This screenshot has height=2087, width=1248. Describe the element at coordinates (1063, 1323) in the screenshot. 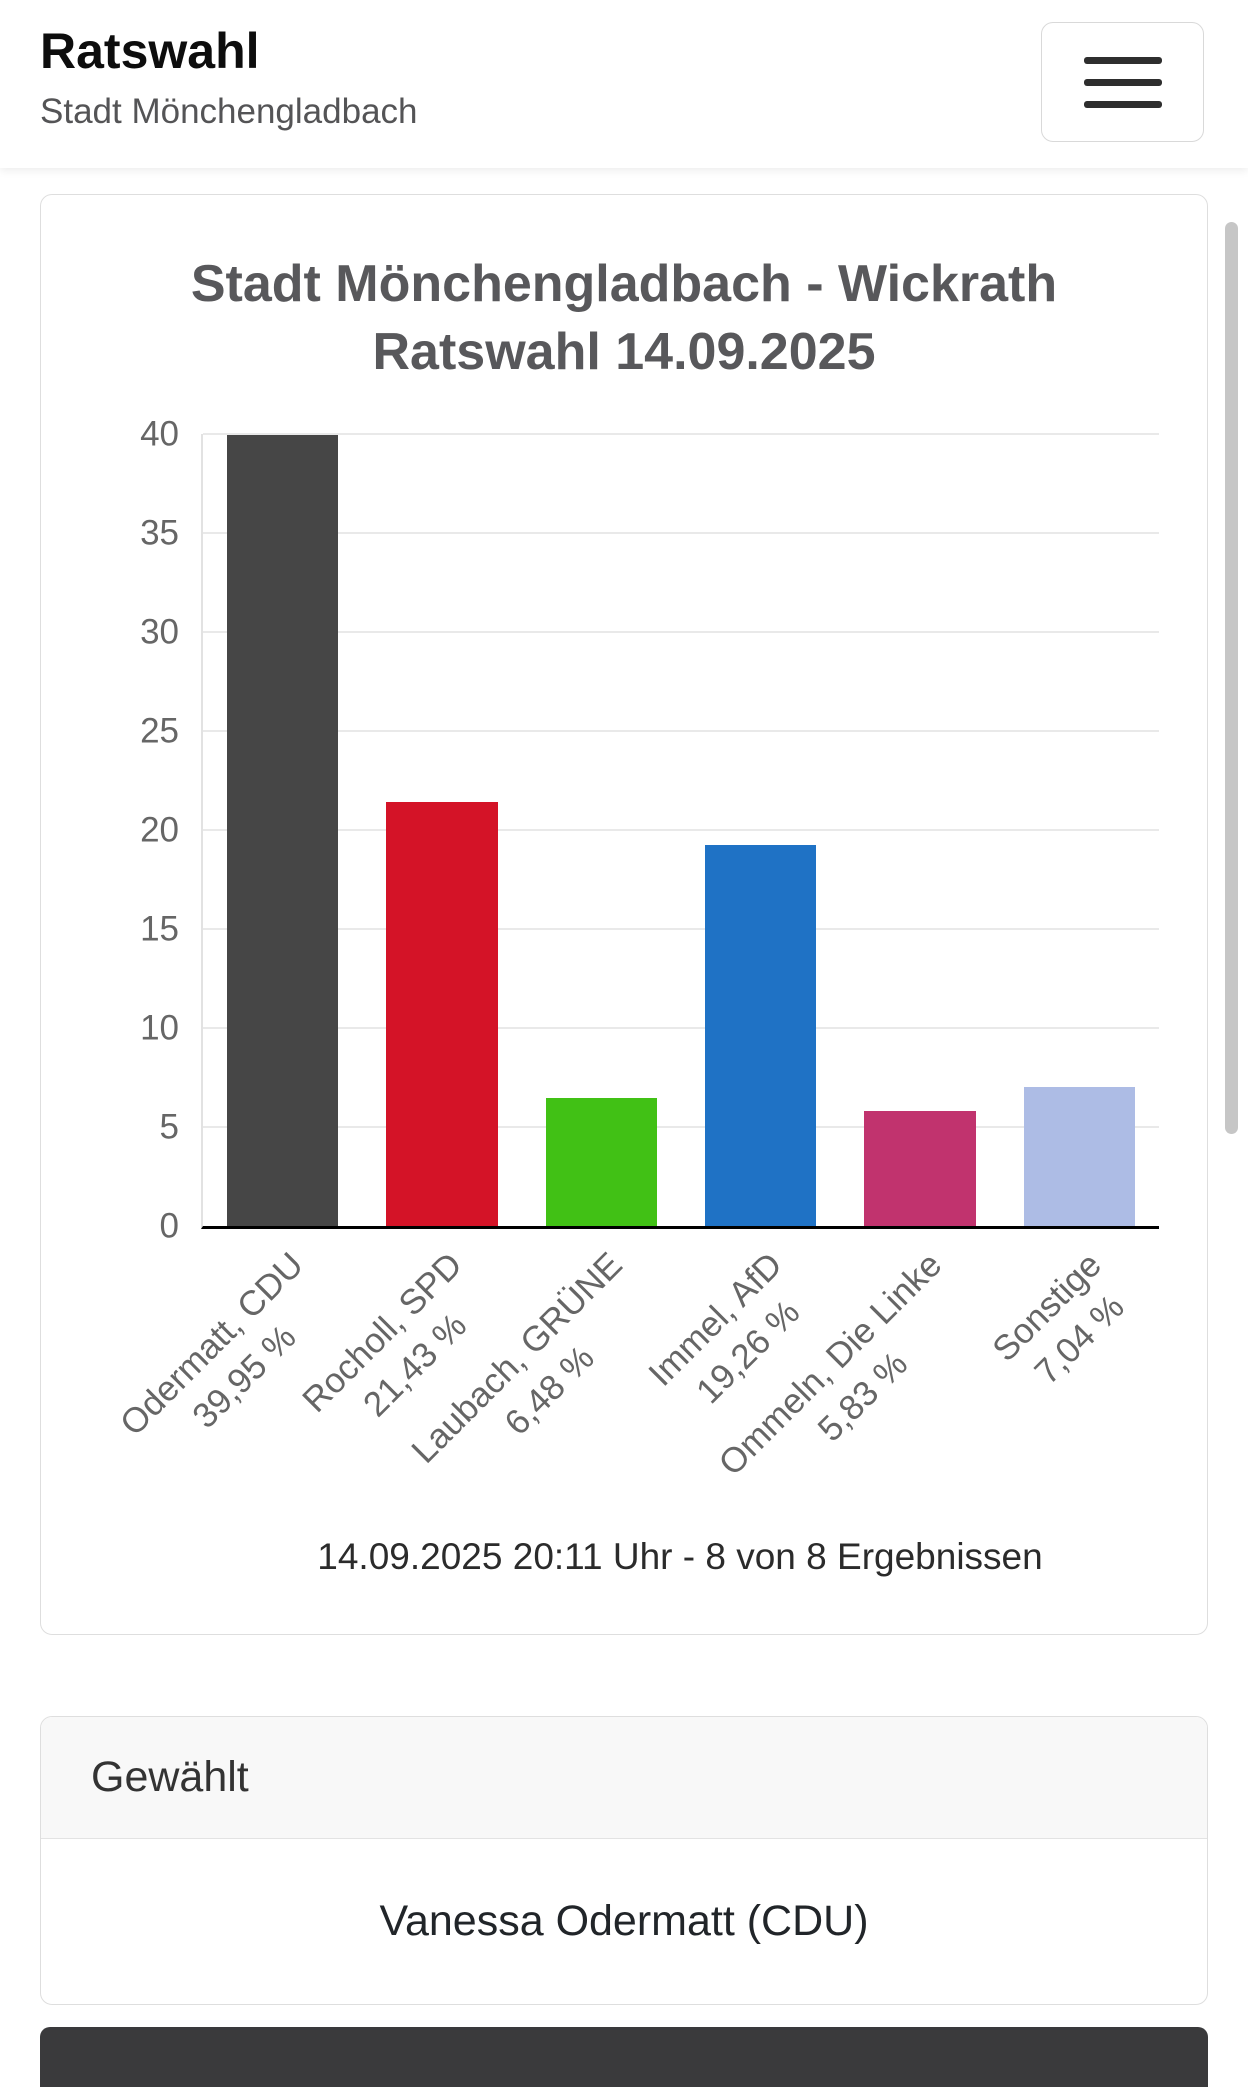

I see `x-axis-label: Sonstige 7,04 %` at that location.